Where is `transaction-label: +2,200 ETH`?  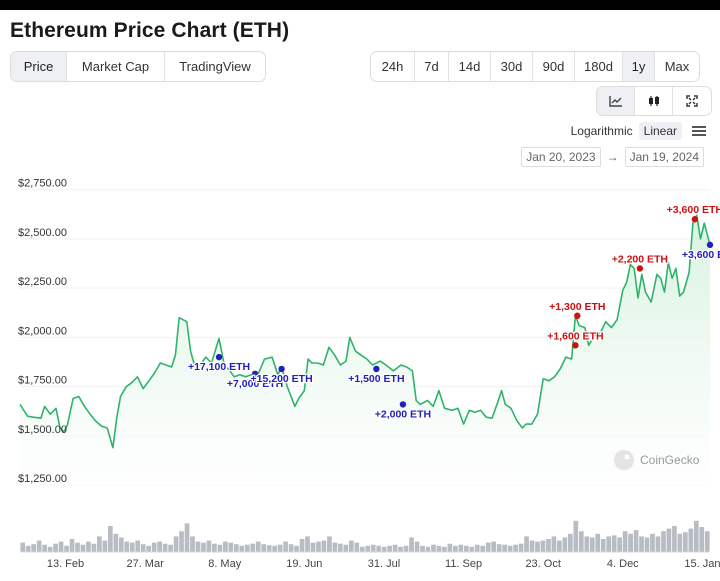
transaction-label: +2,200 ETH is located at coordinates (640, 259).